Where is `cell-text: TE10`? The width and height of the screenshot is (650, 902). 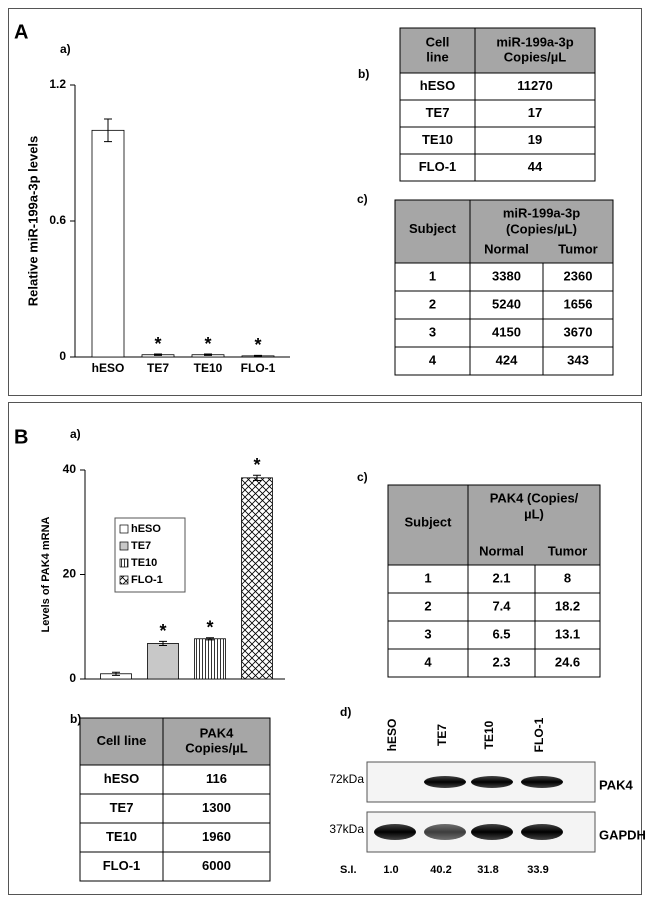 cell-text: TE10 is located at coordinates (121, 836).